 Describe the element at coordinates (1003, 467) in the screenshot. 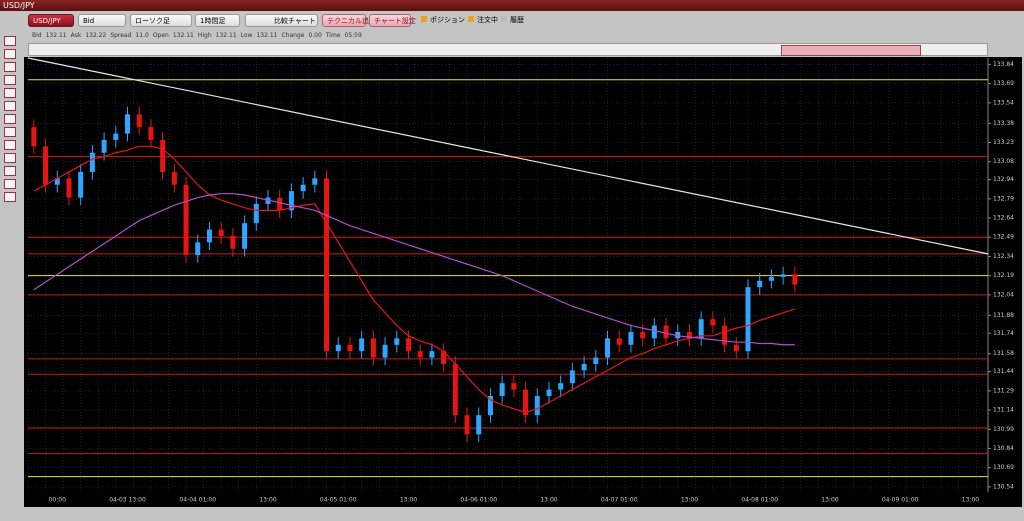

I see `y-tick-label: 130.69` at that location.